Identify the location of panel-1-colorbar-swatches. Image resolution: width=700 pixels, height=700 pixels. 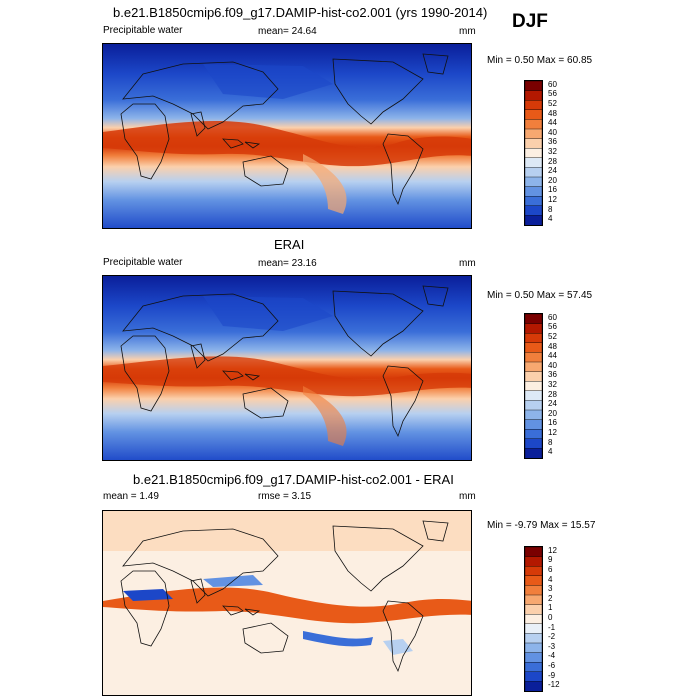
(533, 153).